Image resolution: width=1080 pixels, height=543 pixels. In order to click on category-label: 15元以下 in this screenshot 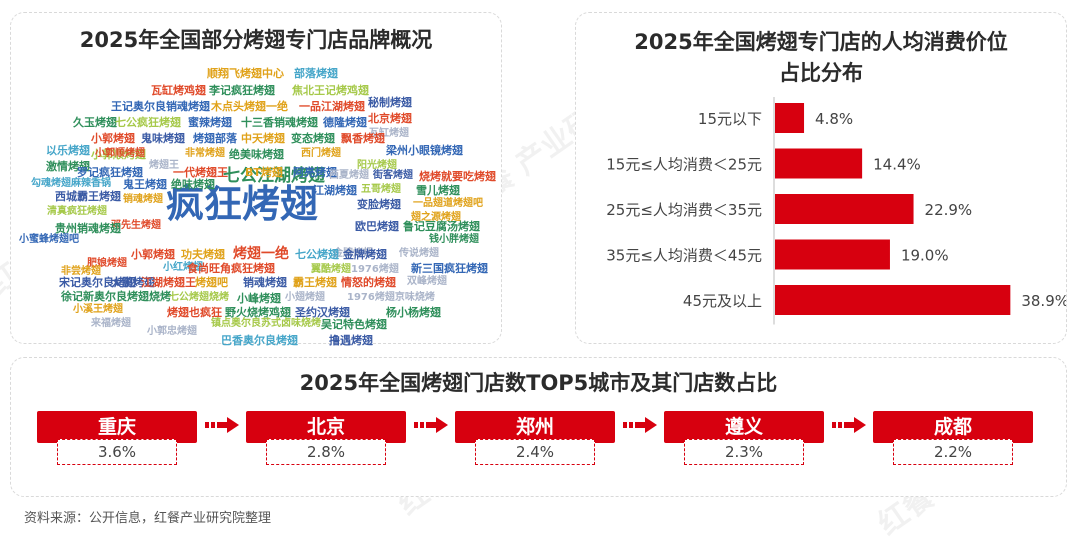, I will do `click(730, 119)`.